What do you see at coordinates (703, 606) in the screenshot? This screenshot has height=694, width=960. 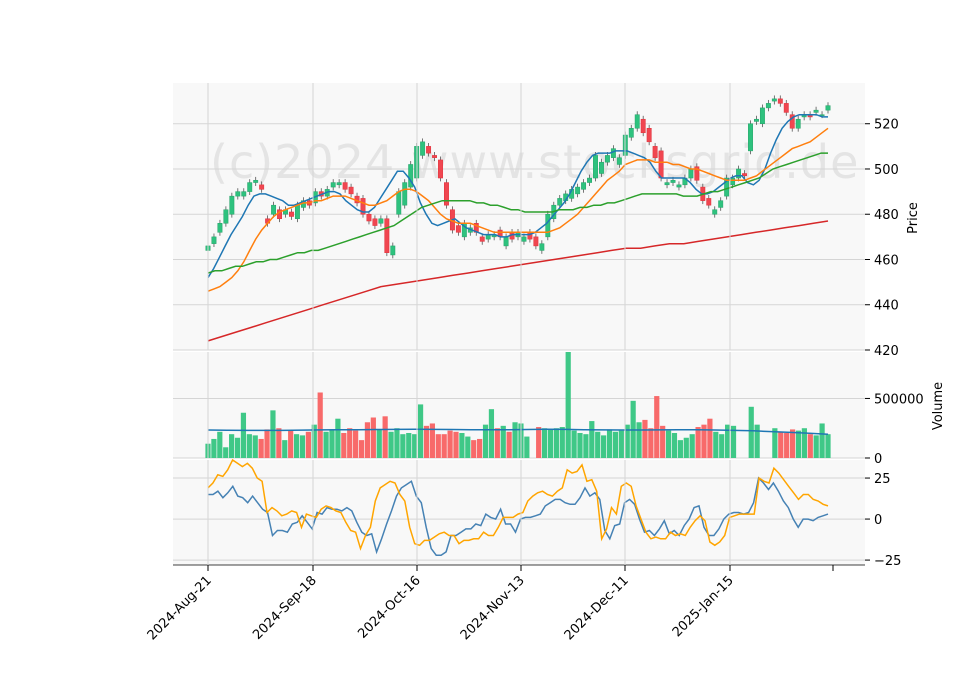 I see `x-tick-label: 2025-Jan-15` at bounding box center [703, 606].